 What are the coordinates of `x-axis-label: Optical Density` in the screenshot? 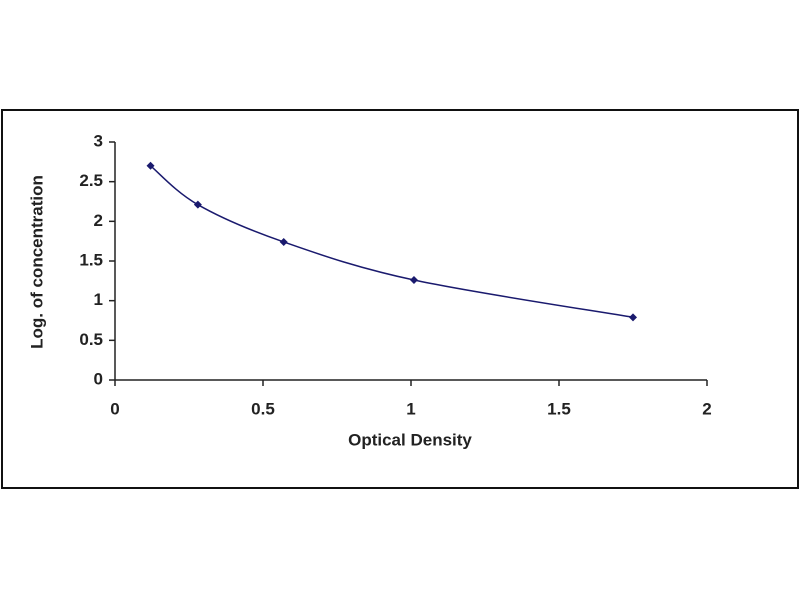 It's located at (410, 439).